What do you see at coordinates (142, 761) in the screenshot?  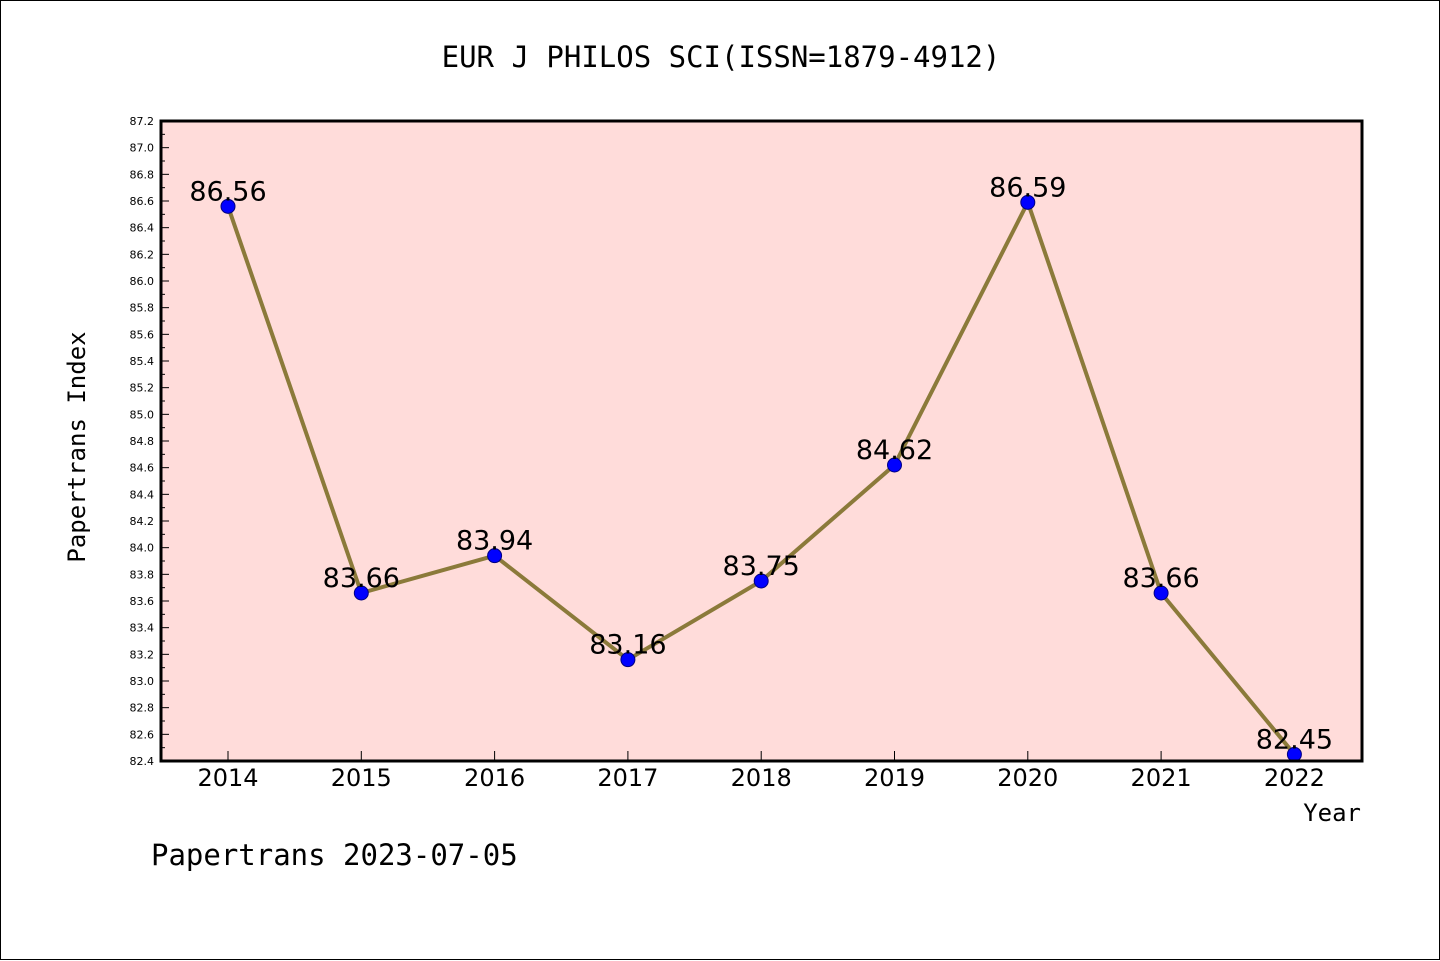 I see `y-tick-label: 82.4` at bounding box center [142, 761].